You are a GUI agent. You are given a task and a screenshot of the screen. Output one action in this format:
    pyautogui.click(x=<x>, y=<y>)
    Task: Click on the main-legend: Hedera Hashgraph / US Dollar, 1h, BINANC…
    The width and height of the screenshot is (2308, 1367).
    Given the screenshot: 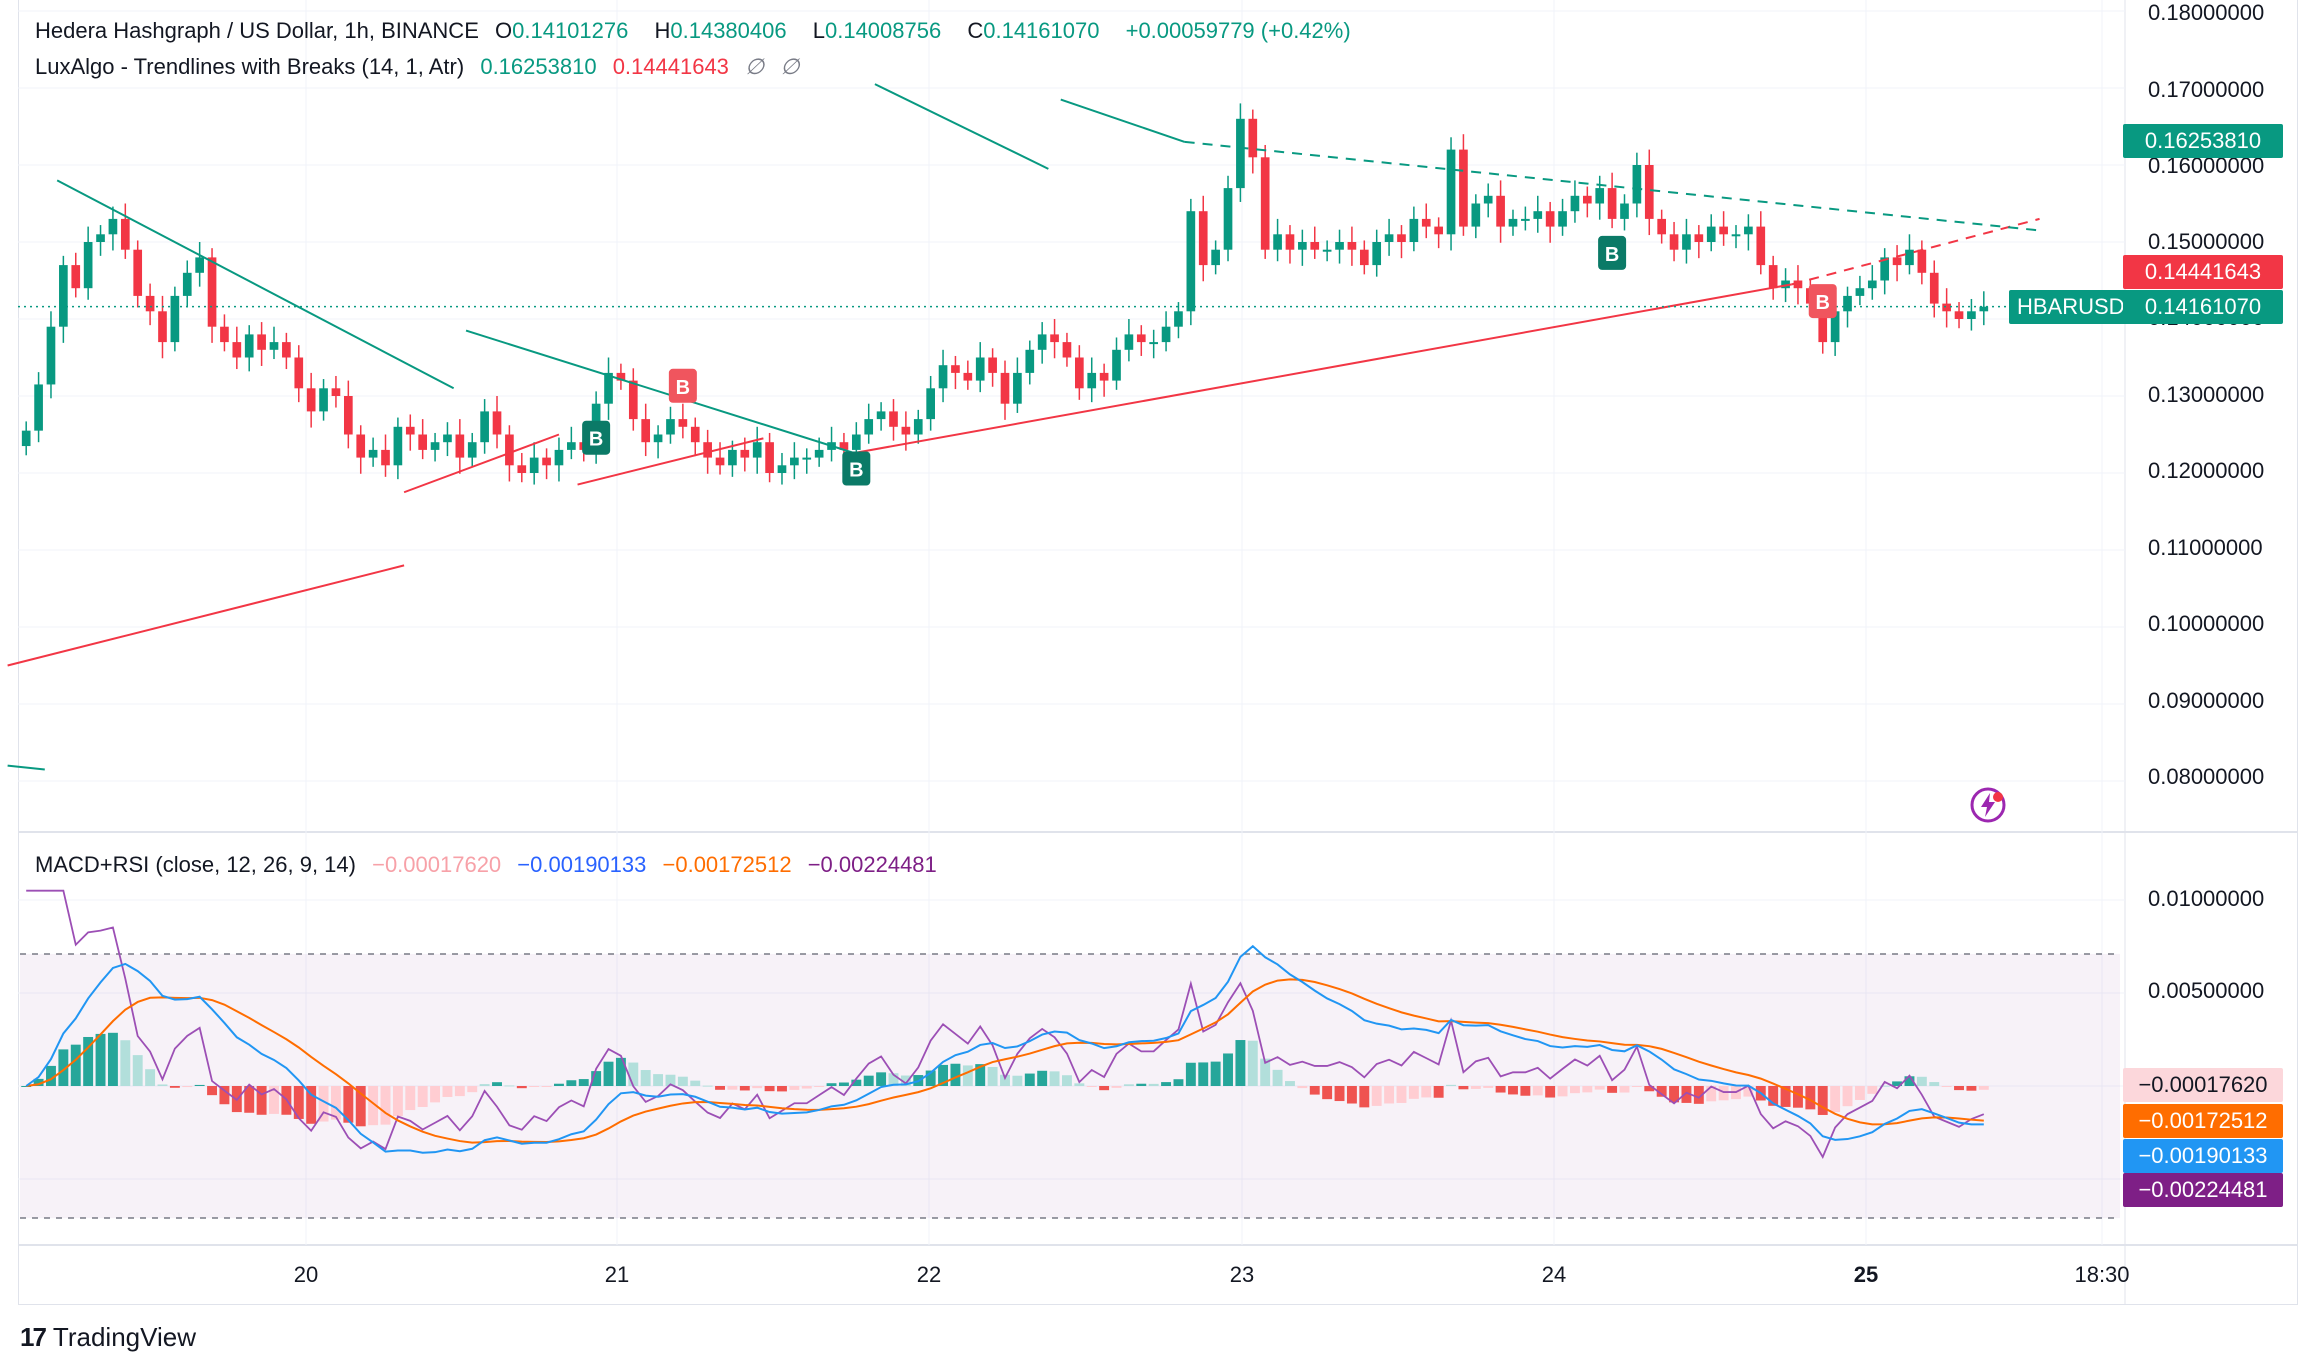 What is the action you would take?
    pyautogui.click(x=698, y=31)
    